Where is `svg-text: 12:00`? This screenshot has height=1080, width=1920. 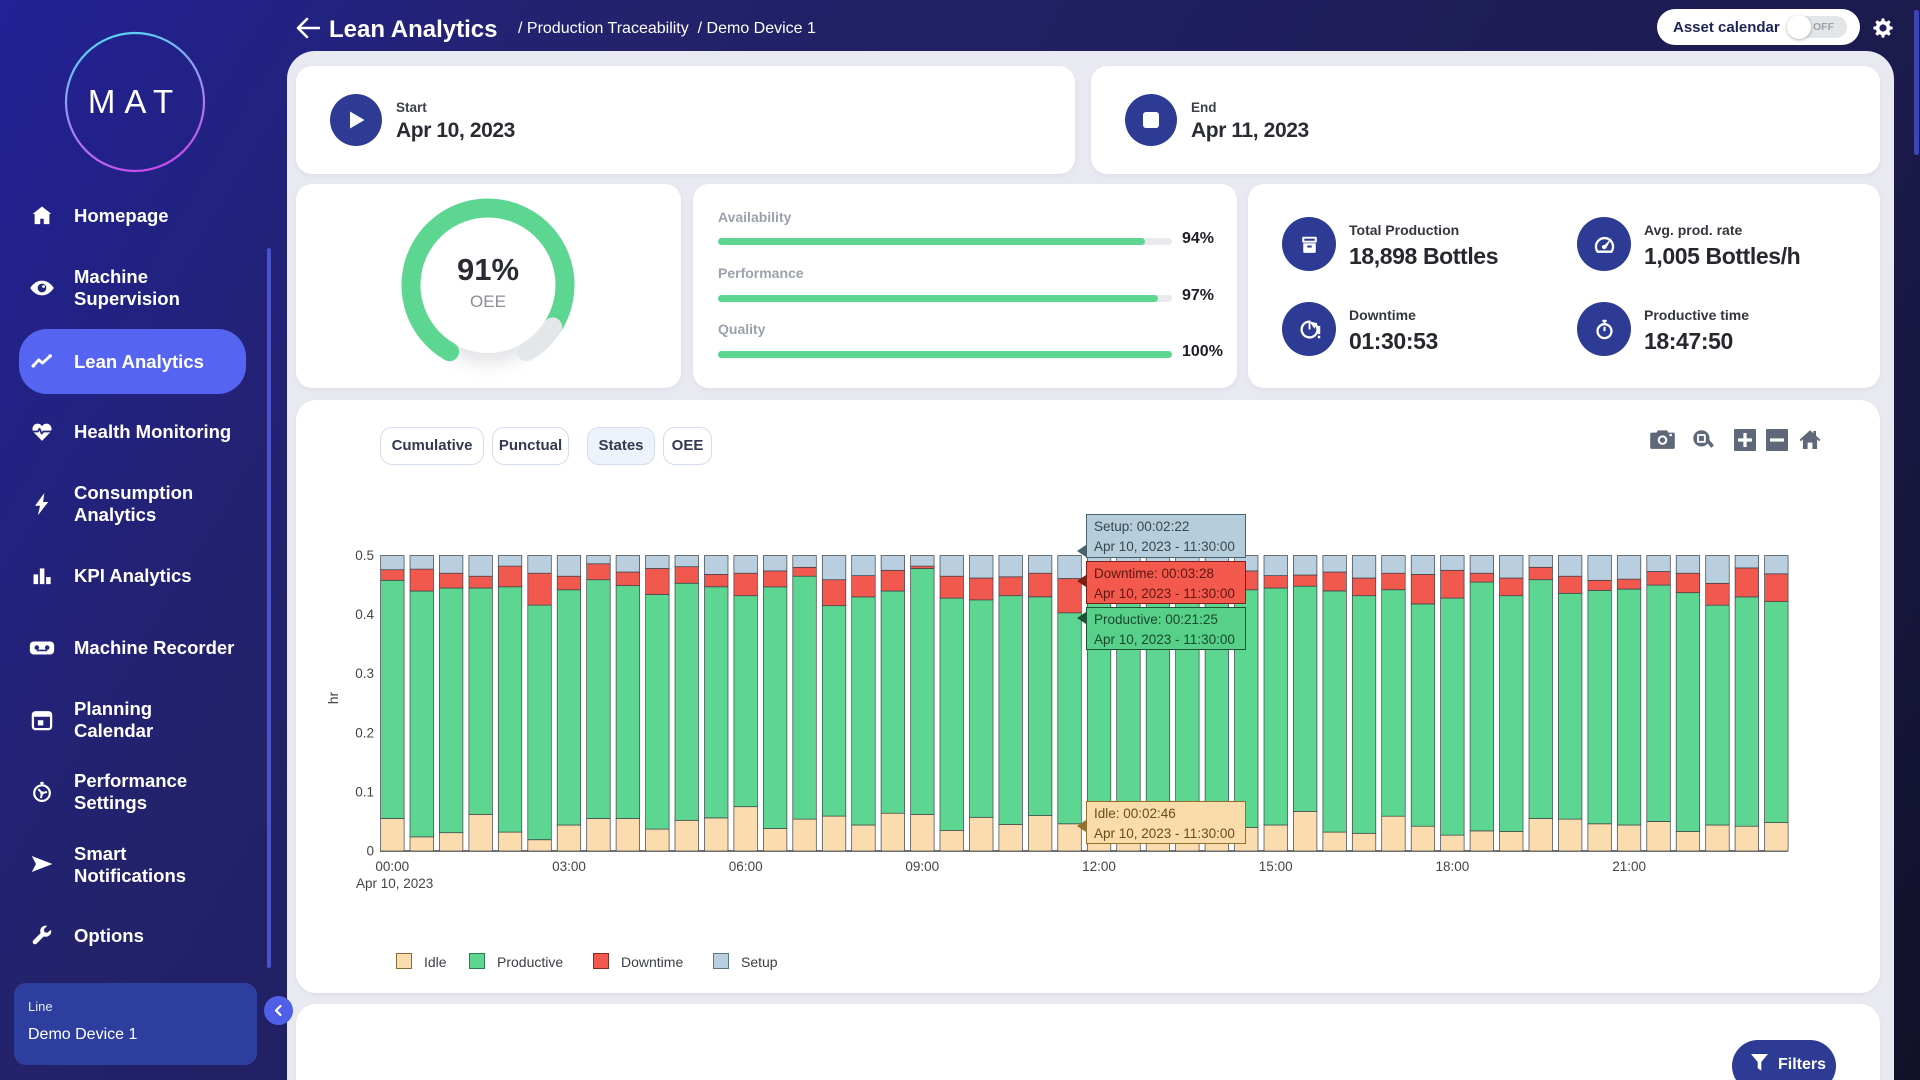
svg-text: 12:00 is located at coordinates (1099, 866).